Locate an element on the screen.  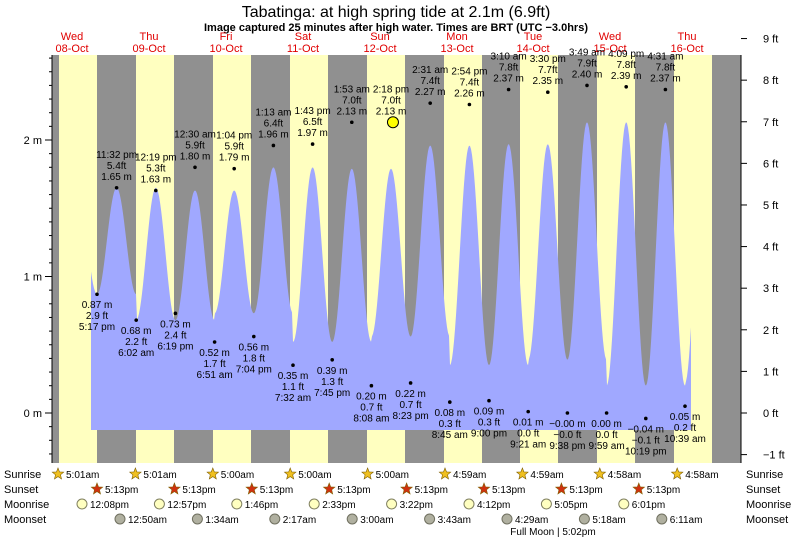
tide-metre-label: 0.39 m is located at coordinates (332, 371).